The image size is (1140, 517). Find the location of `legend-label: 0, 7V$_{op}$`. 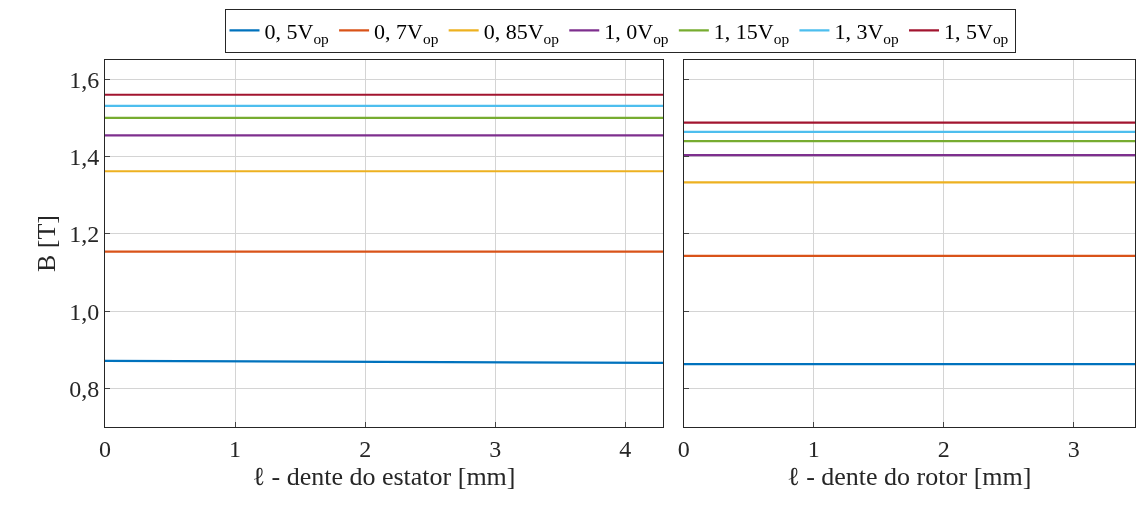

legend-label: 0, 7V$_{op}$ is located at coordinates (406, 33).